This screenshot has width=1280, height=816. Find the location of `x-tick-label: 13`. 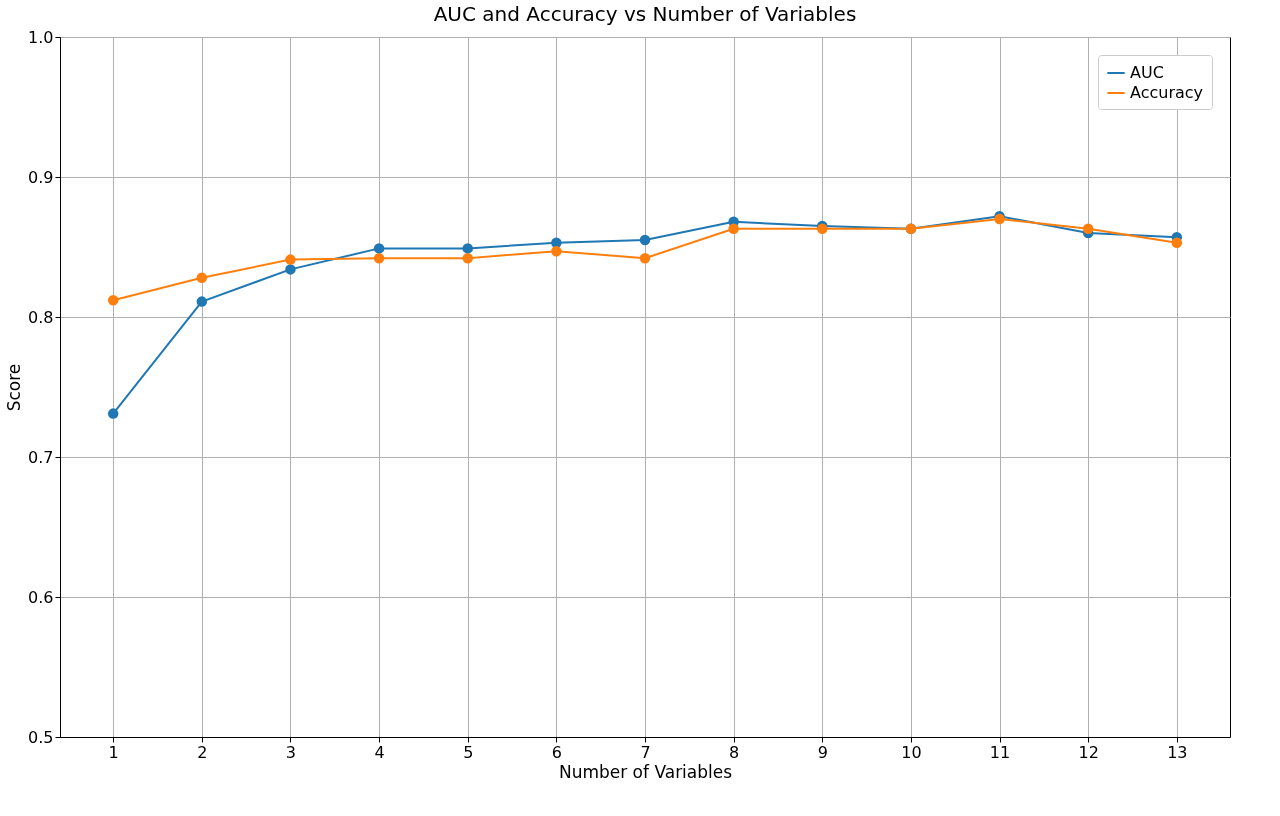

x-tick-label: 13 is located at coordinates (1177, 752).